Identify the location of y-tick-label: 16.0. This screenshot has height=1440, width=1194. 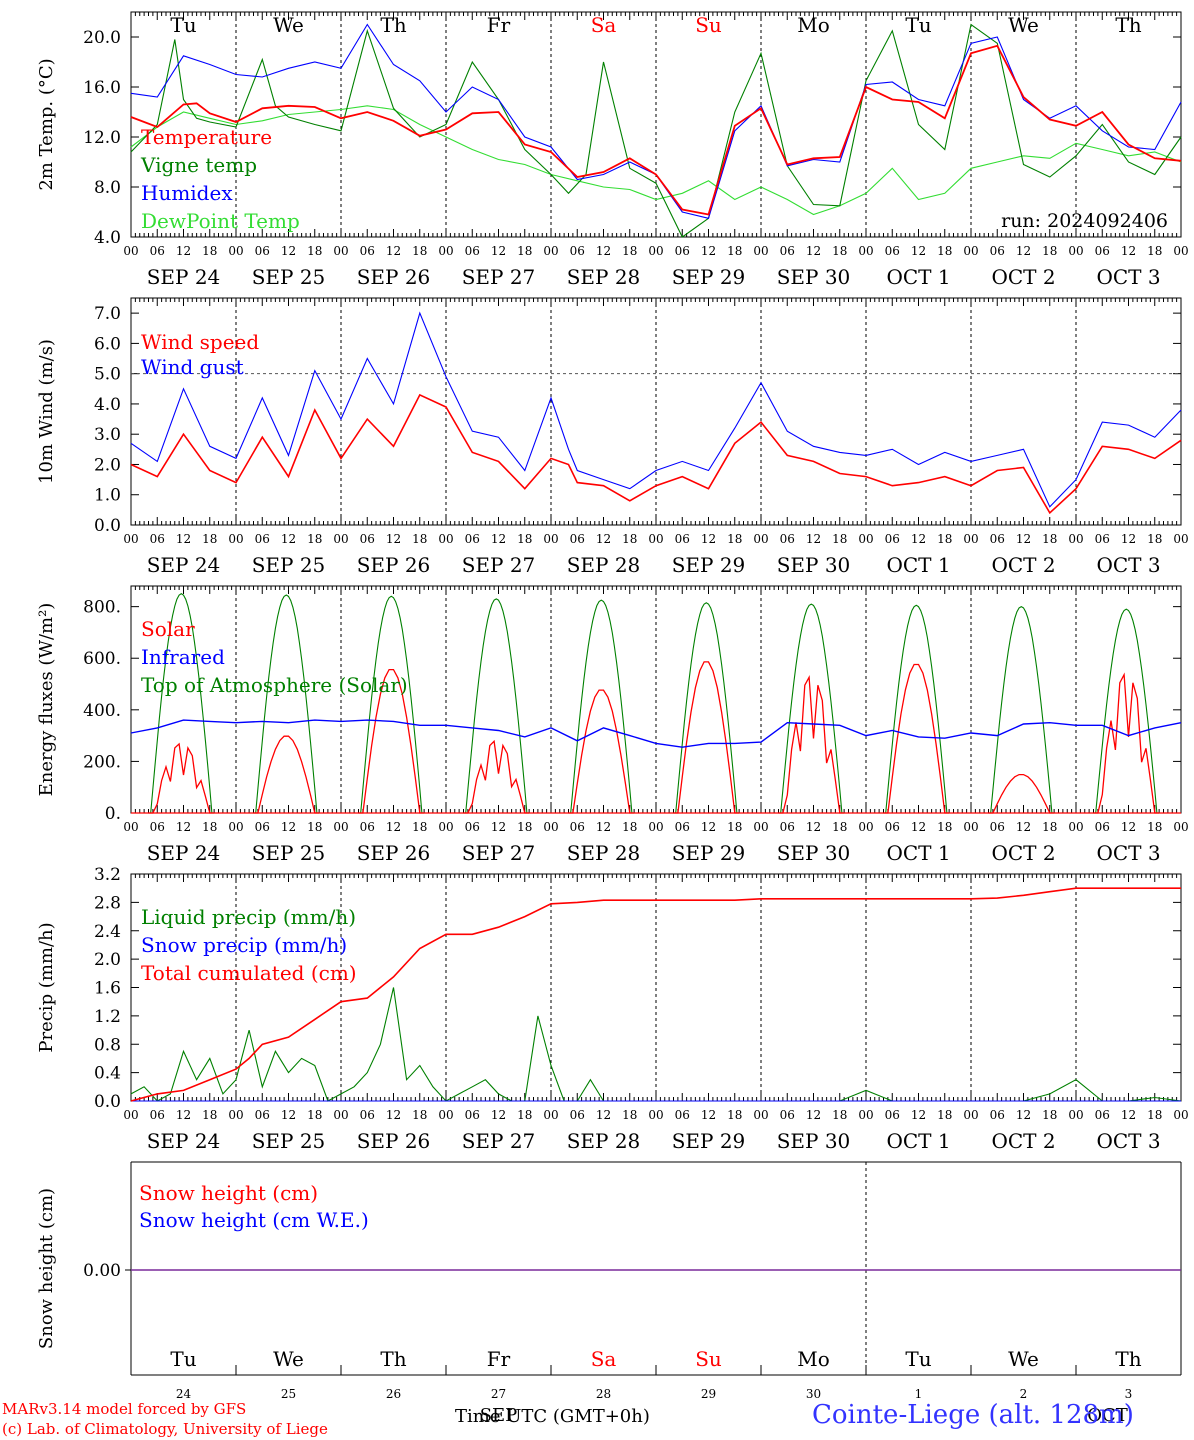
(102, 88).